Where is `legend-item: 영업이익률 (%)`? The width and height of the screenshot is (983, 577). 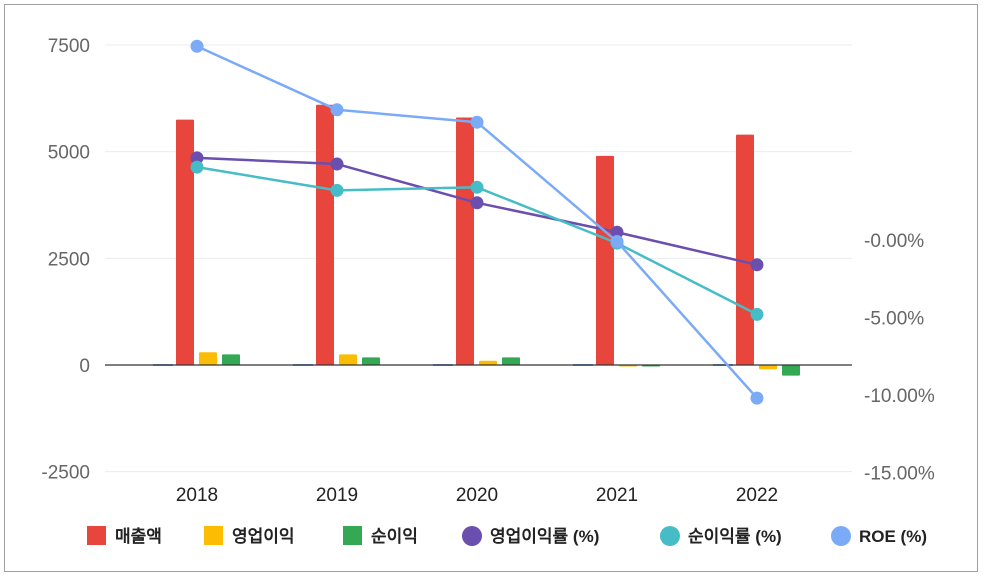 legend-item: 영업이익률 (%) is located at coordinates (530, 536).